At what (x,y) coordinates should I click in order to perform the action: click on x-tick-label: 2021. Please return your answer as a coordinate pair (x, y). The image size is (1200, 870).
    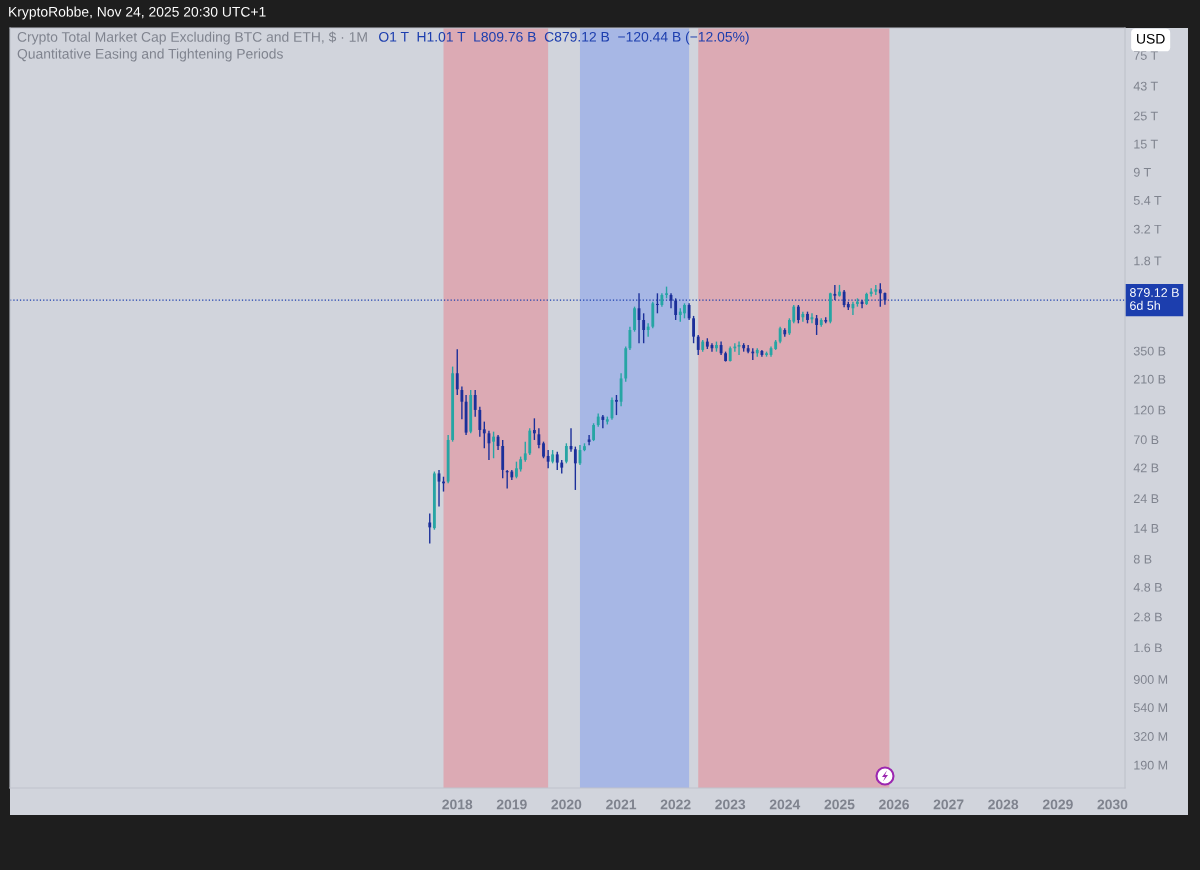
    Looking at the image, I should click on (621, 804).